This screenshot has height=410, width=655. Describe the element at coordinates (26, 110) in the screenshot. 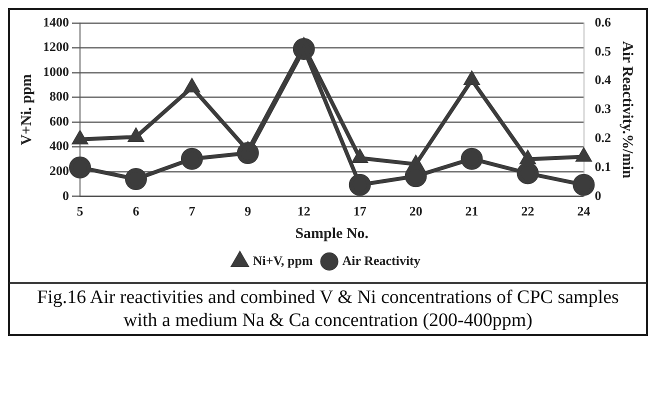

I see `y-axis-title: V+Ni. ppm` at that location.